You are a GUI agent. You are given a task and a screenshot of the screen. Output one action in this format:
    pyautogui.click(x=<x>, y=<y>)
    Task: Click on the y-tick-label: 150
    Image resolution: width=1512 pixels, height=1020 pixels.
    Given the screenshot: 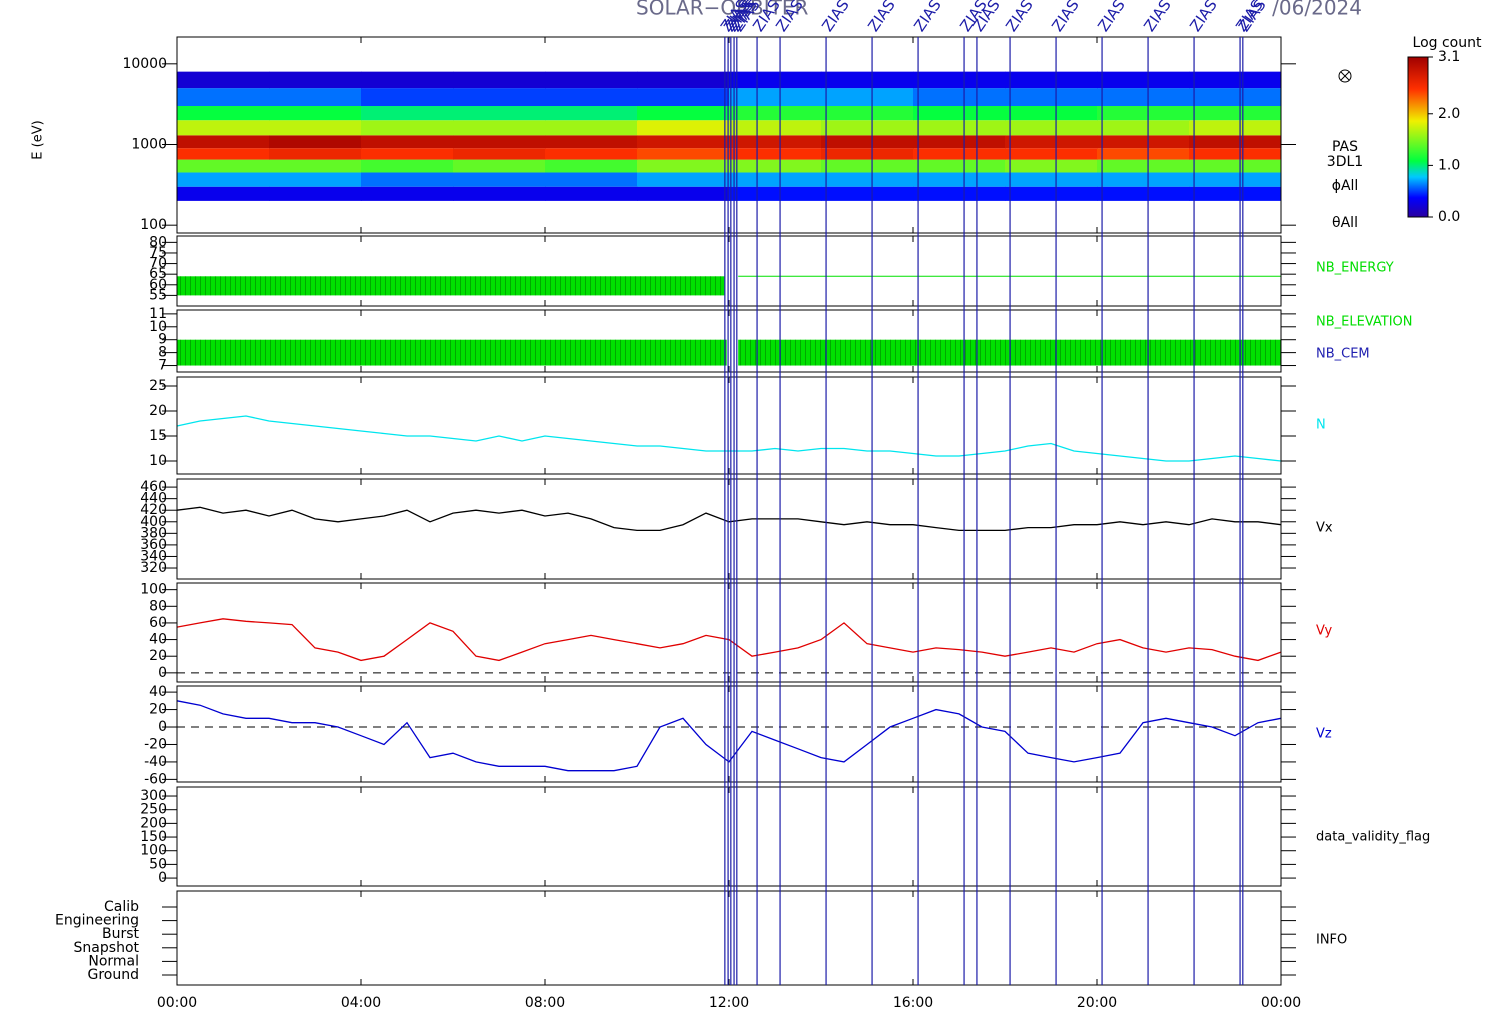 What is the action you would take?
    pyautogui.click(x=153, y=837)
    